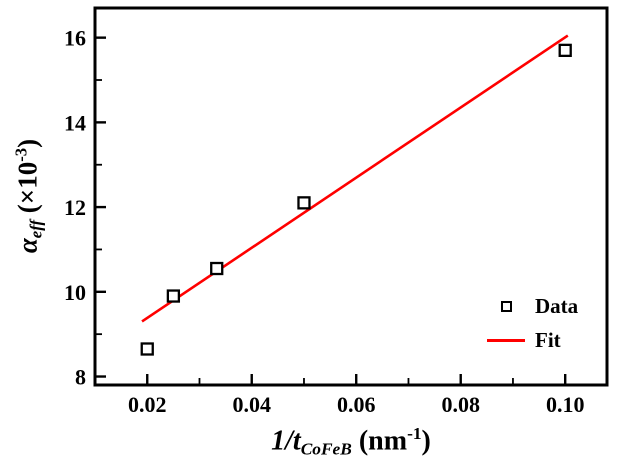  I want to click on x-axis-label-exponent: -1, so click(414, 433).